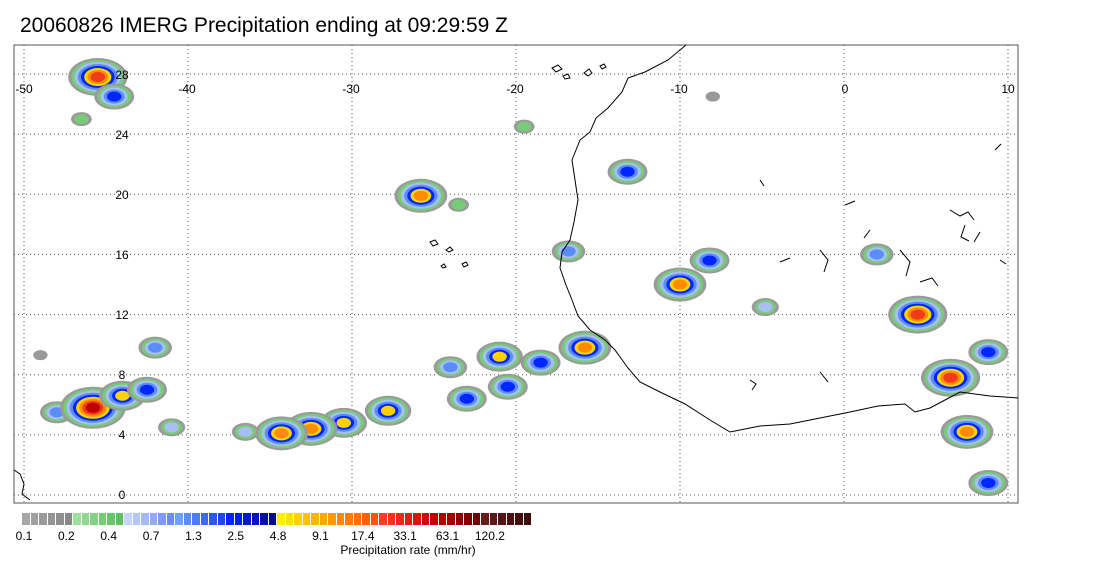 The width and height of the screenshot is (1101, 571). I want to click on canary-islands, so click(579, 71).